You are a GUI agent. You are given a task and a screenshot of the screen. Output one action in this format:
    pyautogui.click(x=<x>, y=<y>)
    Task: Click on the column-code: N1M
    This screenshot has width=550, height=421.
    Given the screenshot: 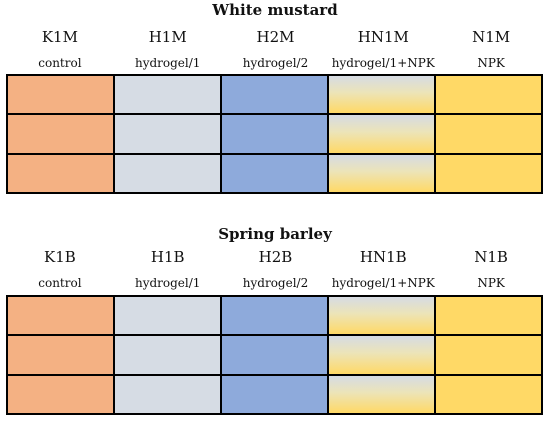 What is the action you would take?
    pyautogui.click(x=491, y=37)
    